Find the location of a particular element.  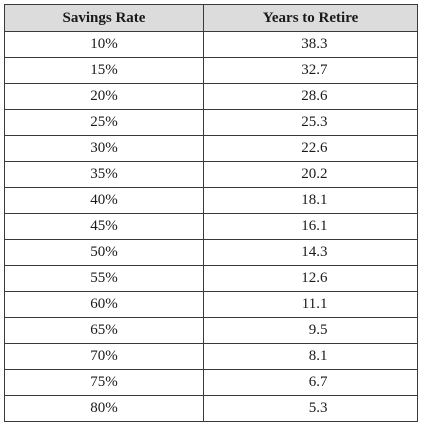

table-header: Savings Rate Years to Retire is located at coordinates (211, 18).